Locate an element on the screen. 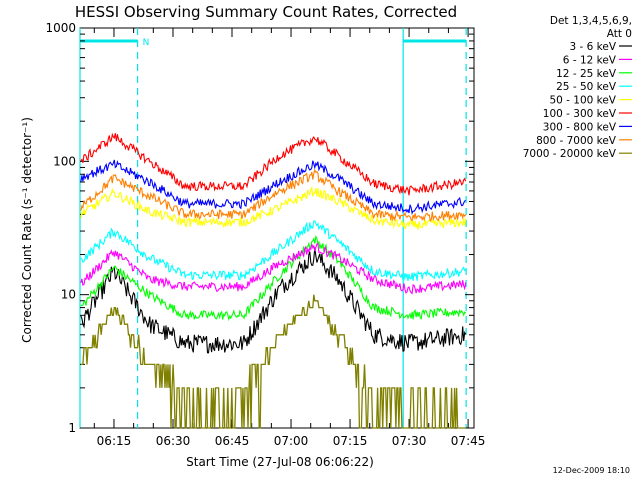  legend-header-line2: Att 0 is located at coordinates (619, 34).